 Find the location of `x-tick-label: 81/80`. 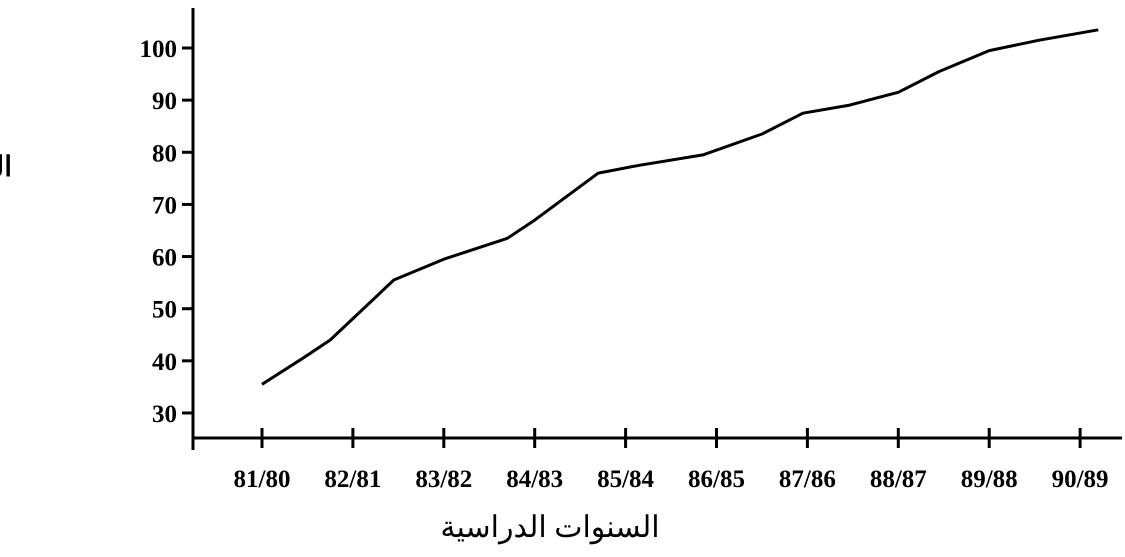

x-tick-label: 81/80 is located at coordinates (262, 479).